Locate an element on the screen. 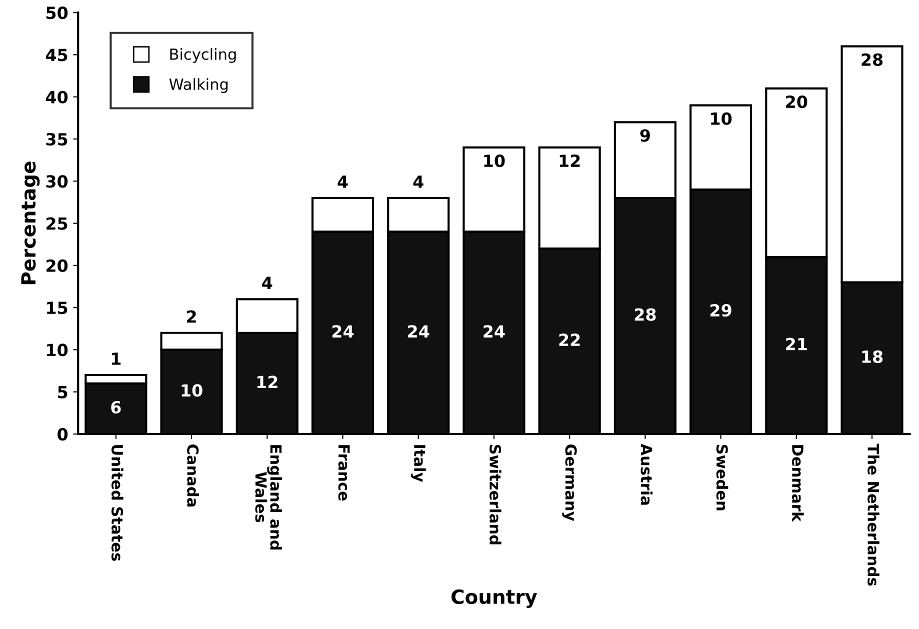 The width and height of the screenshot is (919, 629). x-tick-label: Austria is located at coordinates (646, 474).